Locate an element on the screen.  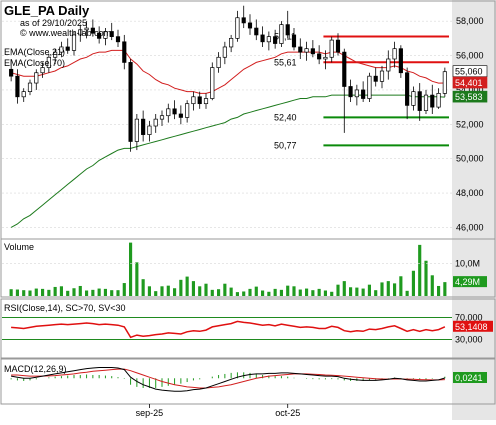
macd-line is located at coordinates (228, 379).